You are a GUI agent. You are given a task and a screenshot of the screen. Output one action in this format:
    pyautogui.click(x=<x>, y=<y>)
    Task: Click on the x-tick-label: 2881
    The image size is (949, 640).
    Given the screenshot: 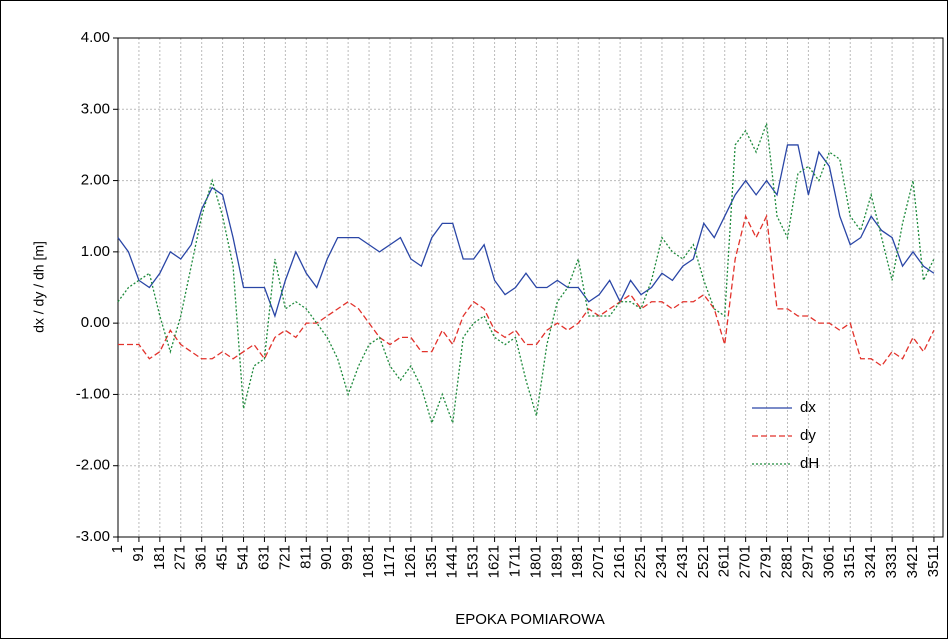 What is the action you would take?
    pyautogui.click(x=786, y=561)
    